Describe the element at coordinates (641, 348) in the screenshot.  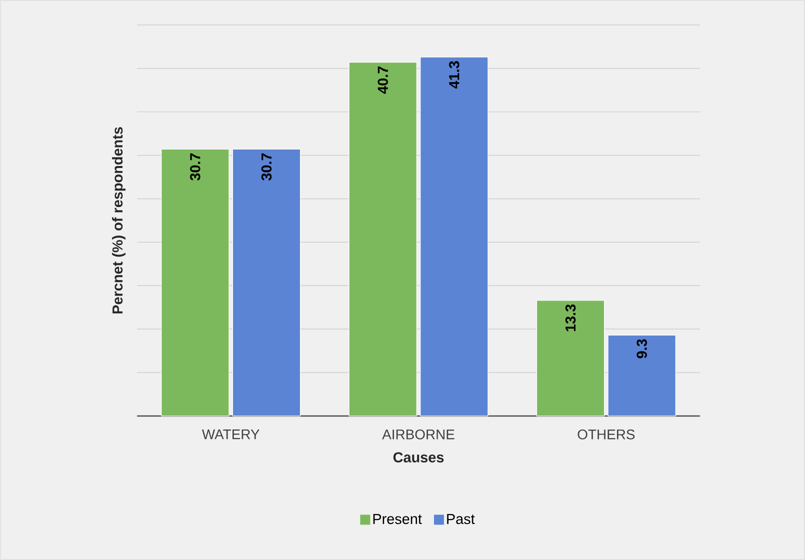
I see `data-label: 9.3` at that location.